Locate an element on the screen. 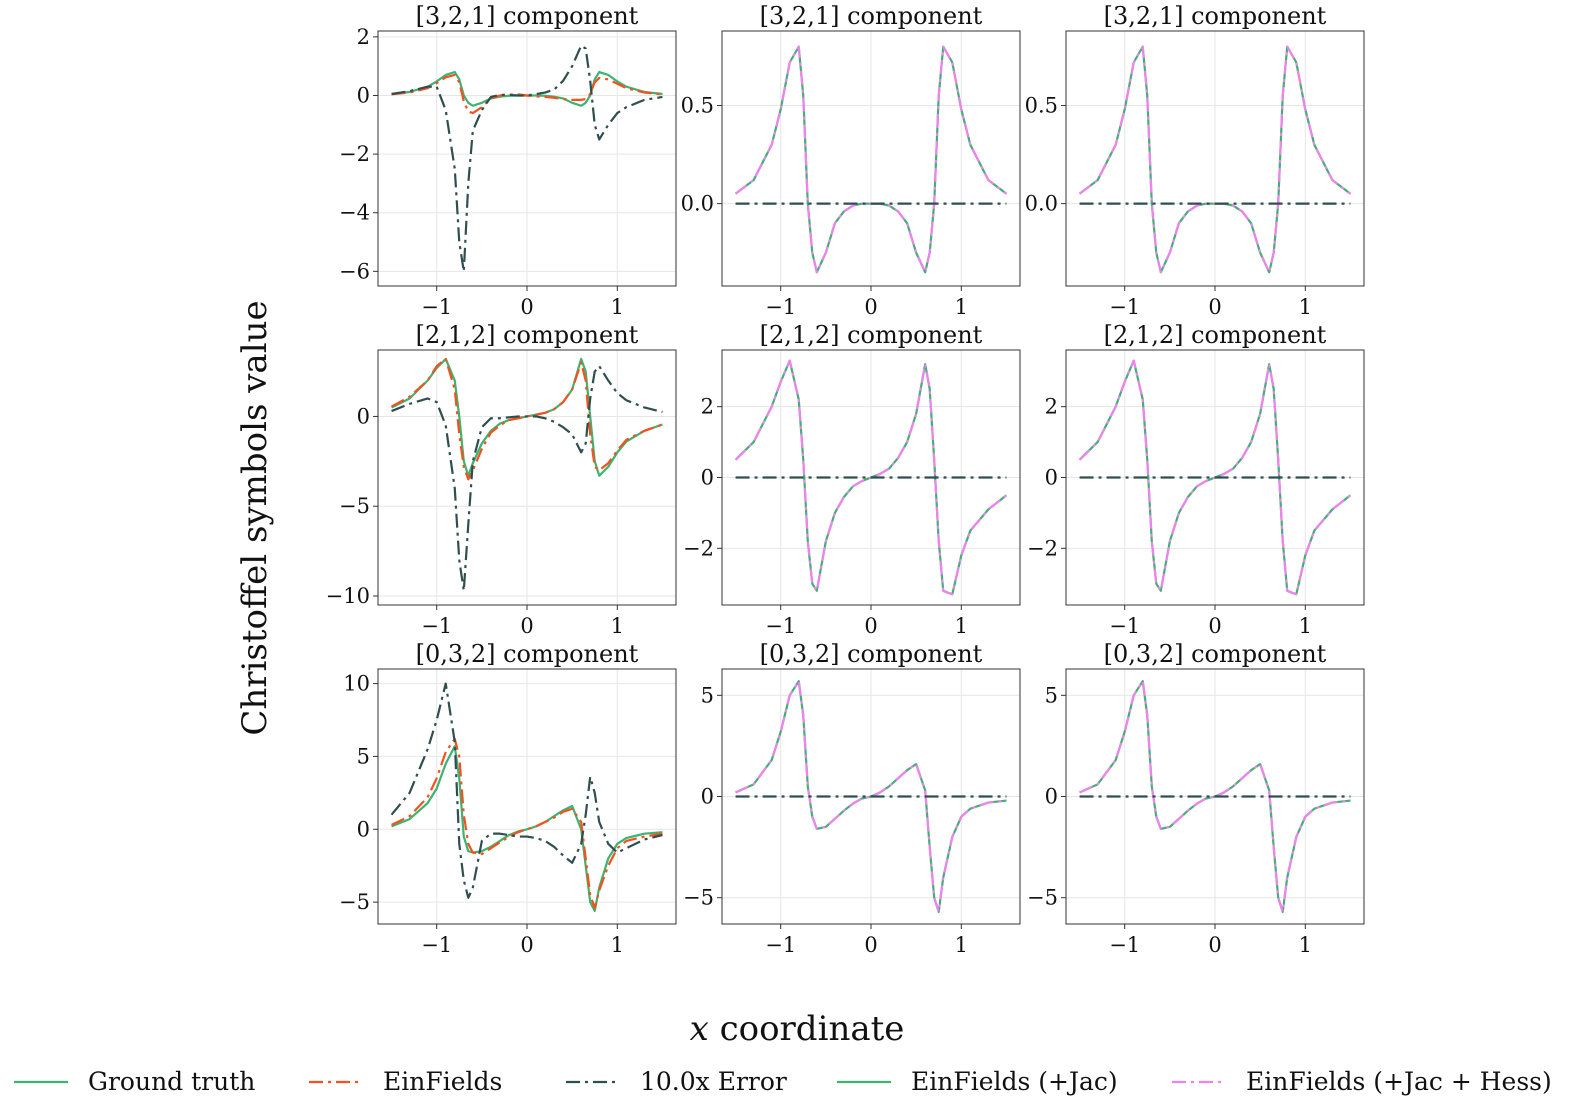 The height and width of the screenshot is (1107, 1594). panel-0-0: −1 0 1 2 0 −2 −4 −6 [3,2,1] component is located at coordinates (508, 160).